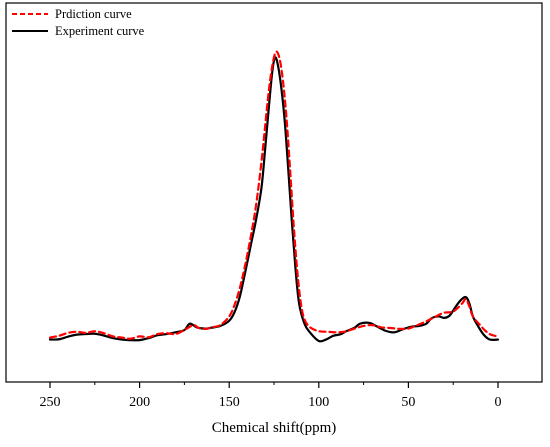 The image size is (550, 447). What do you see at coordinates (274, 428) in the screenshot?
I see `x-axis-label: Chemical shift(ppm)` at bounding box center [274, 428].